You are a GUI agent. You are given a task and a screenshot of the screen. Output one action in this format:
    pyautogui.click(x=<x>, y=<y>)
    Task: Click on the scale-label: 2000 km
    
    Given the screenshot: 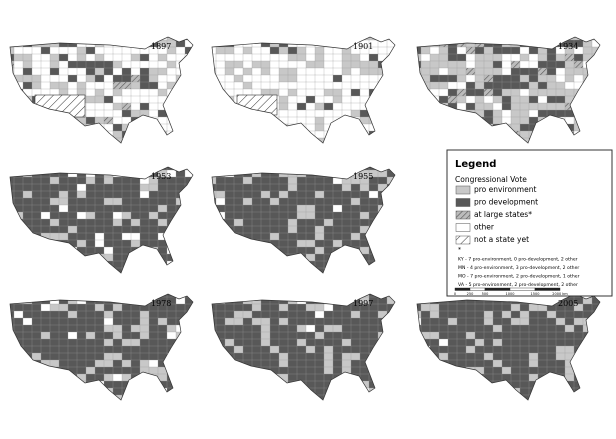 What is the action you would take?
    pyautogui.click(x=560, y=294)
    